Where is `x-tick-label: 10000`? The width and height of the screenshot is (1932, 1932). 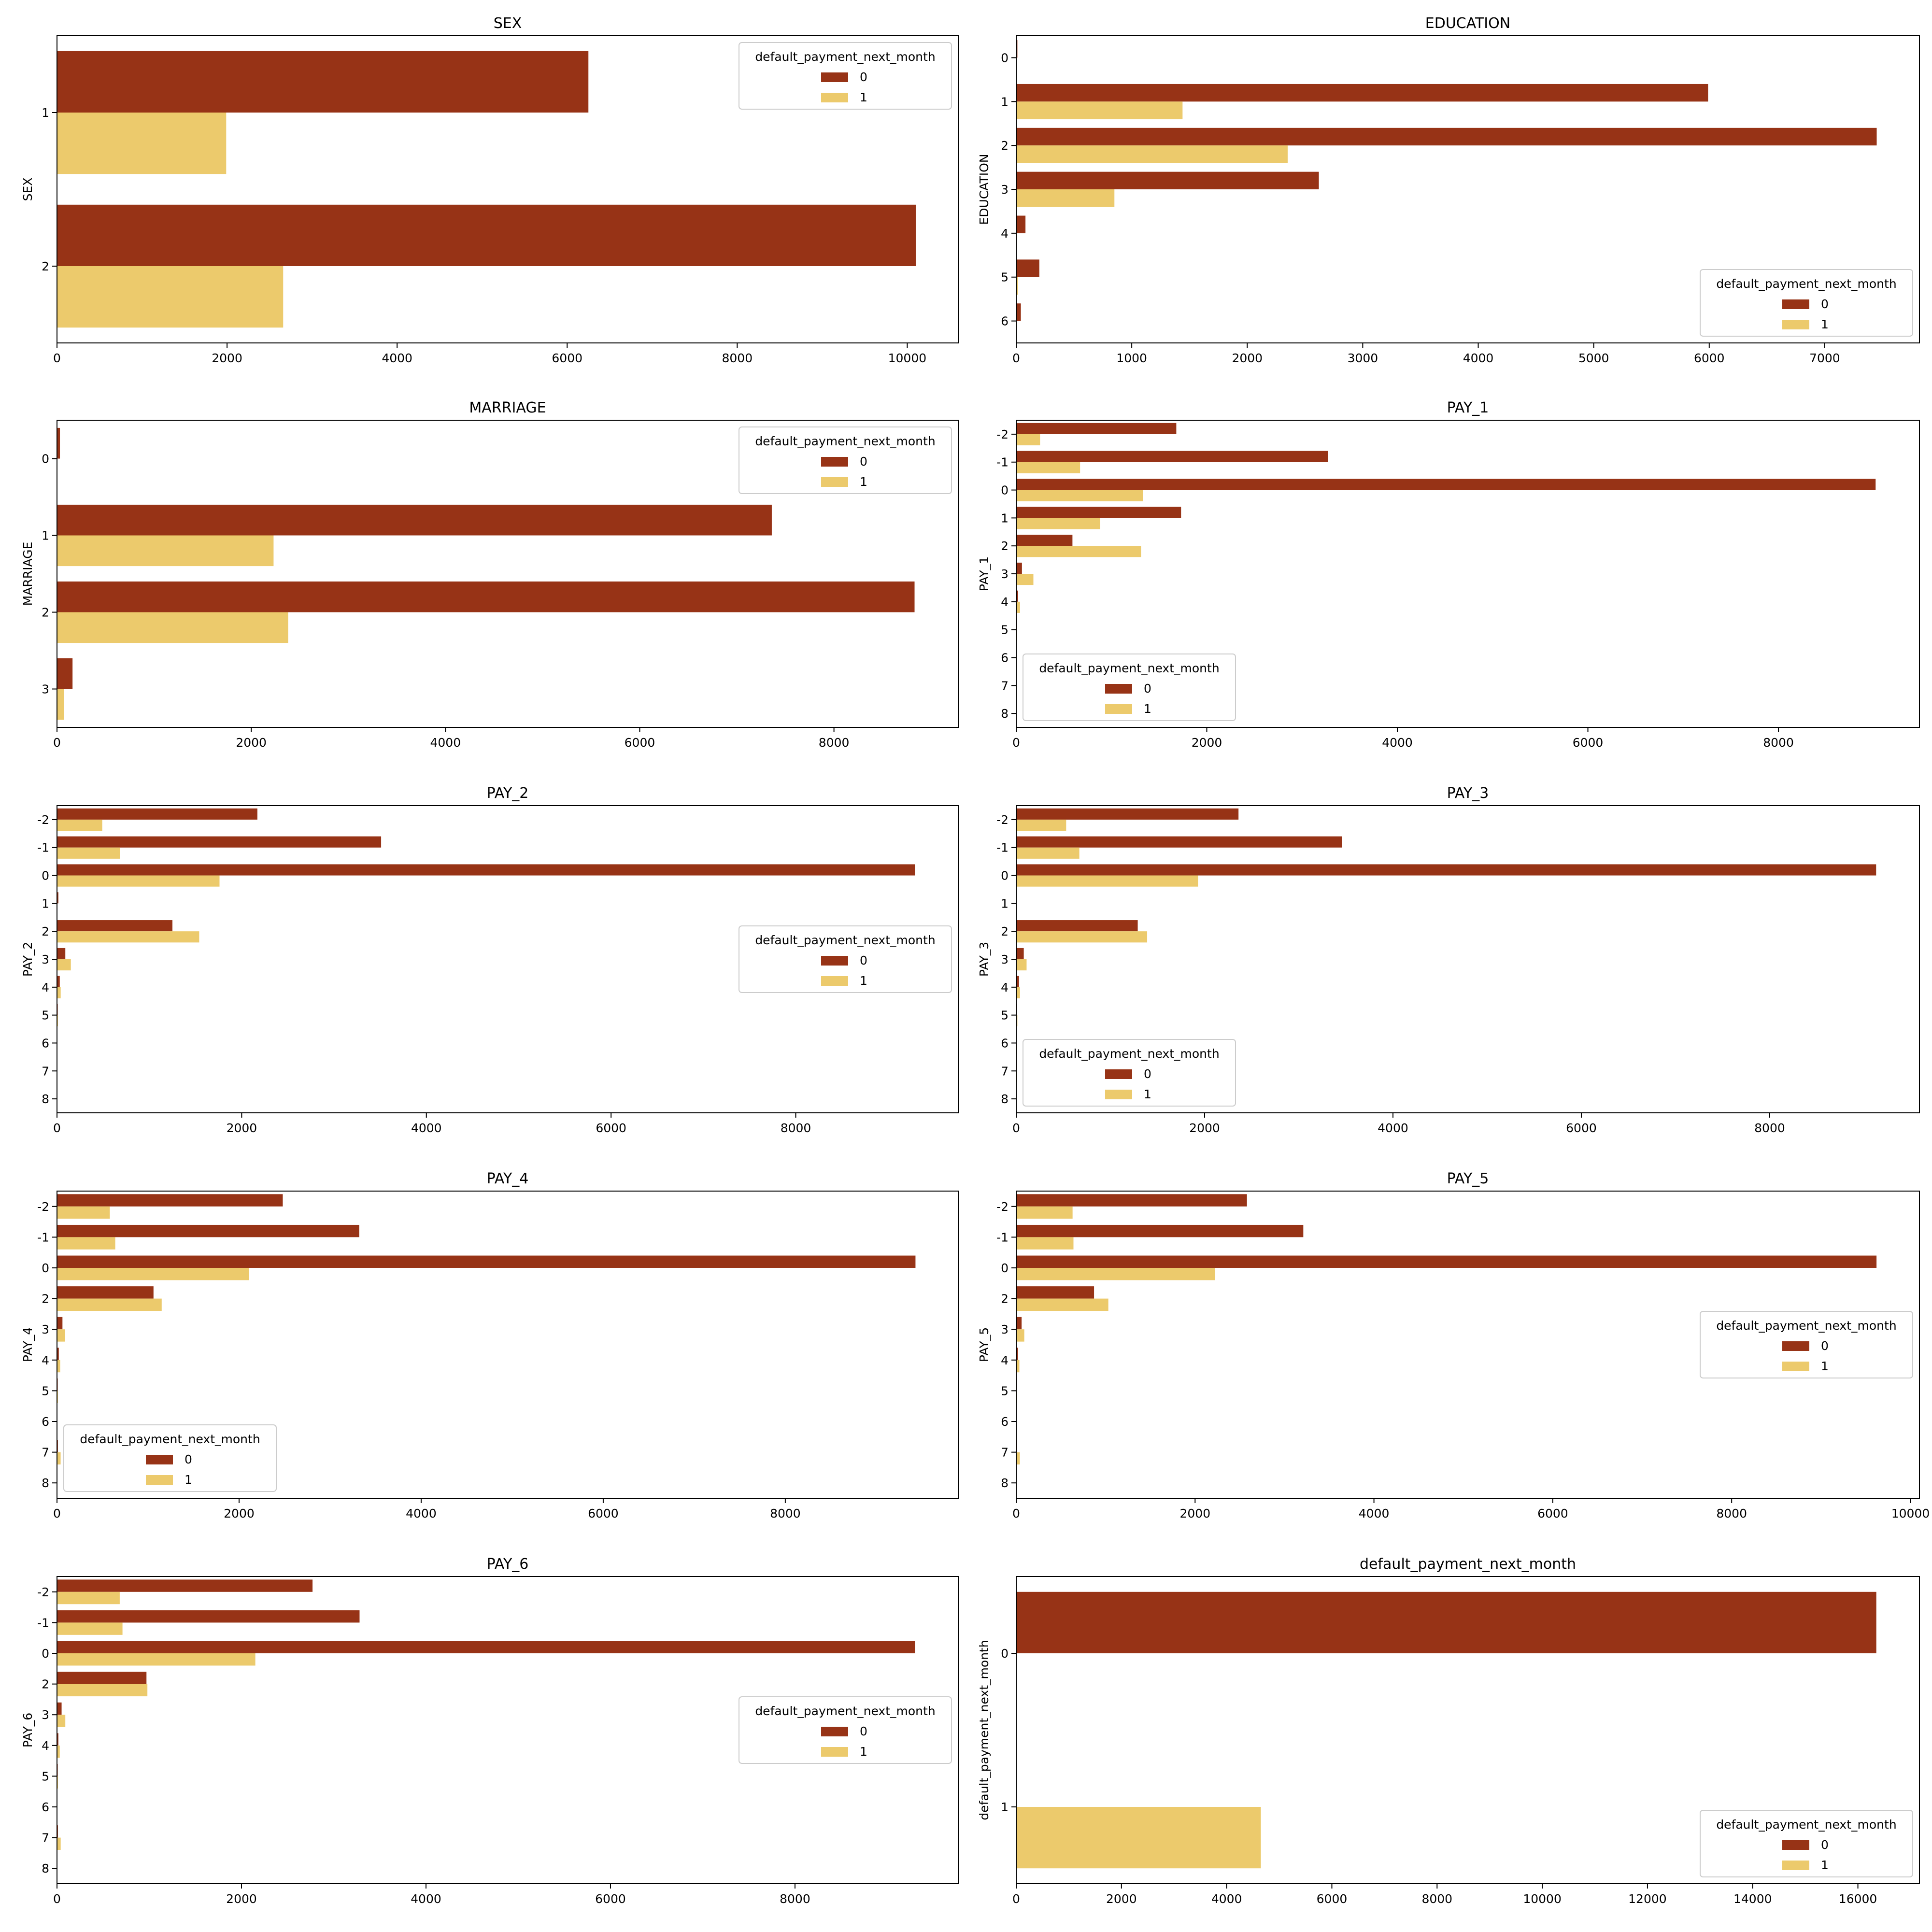 x-tick-label: 10000 is located at coordinates (1910, 1513).